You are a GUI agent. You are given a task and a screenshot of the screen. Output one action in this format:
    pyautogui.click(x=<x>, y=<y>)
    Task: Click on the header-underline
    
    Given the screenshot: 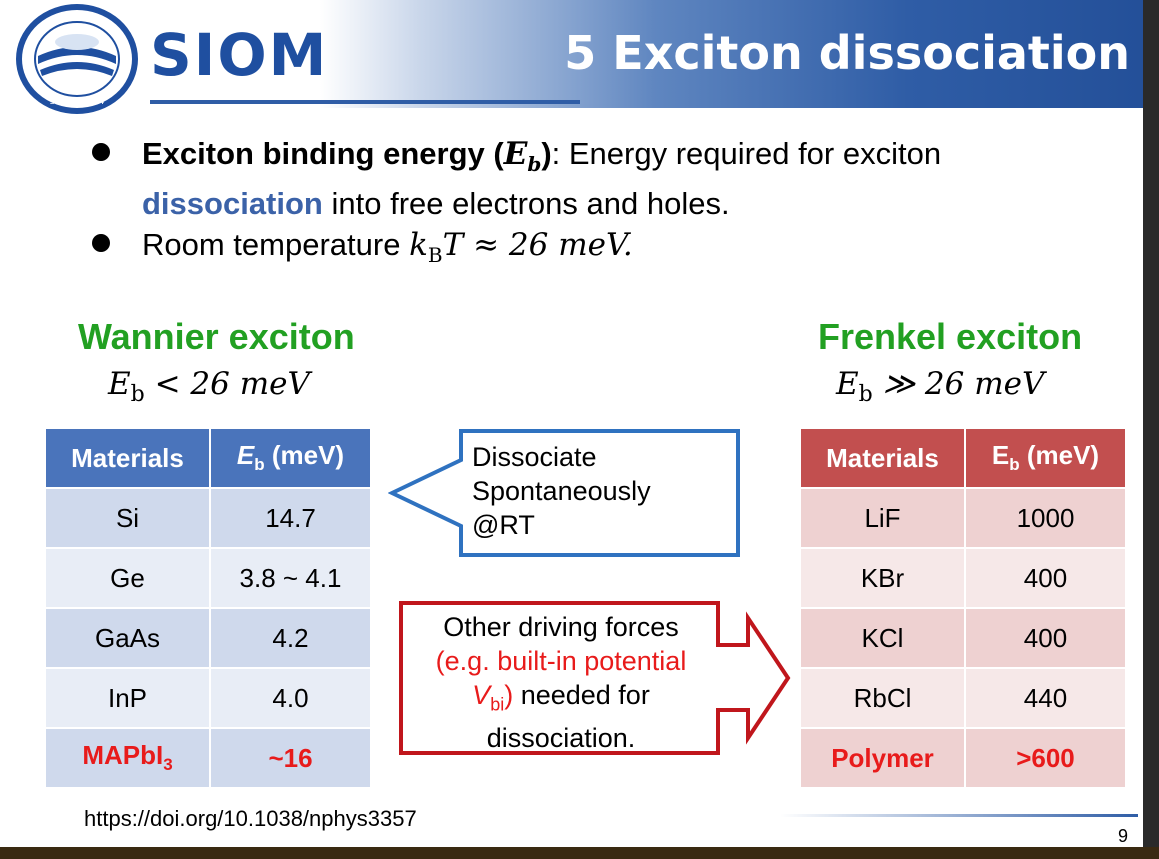 What is the action you would take?
    pyautogui.click(x=365, y=102)
    